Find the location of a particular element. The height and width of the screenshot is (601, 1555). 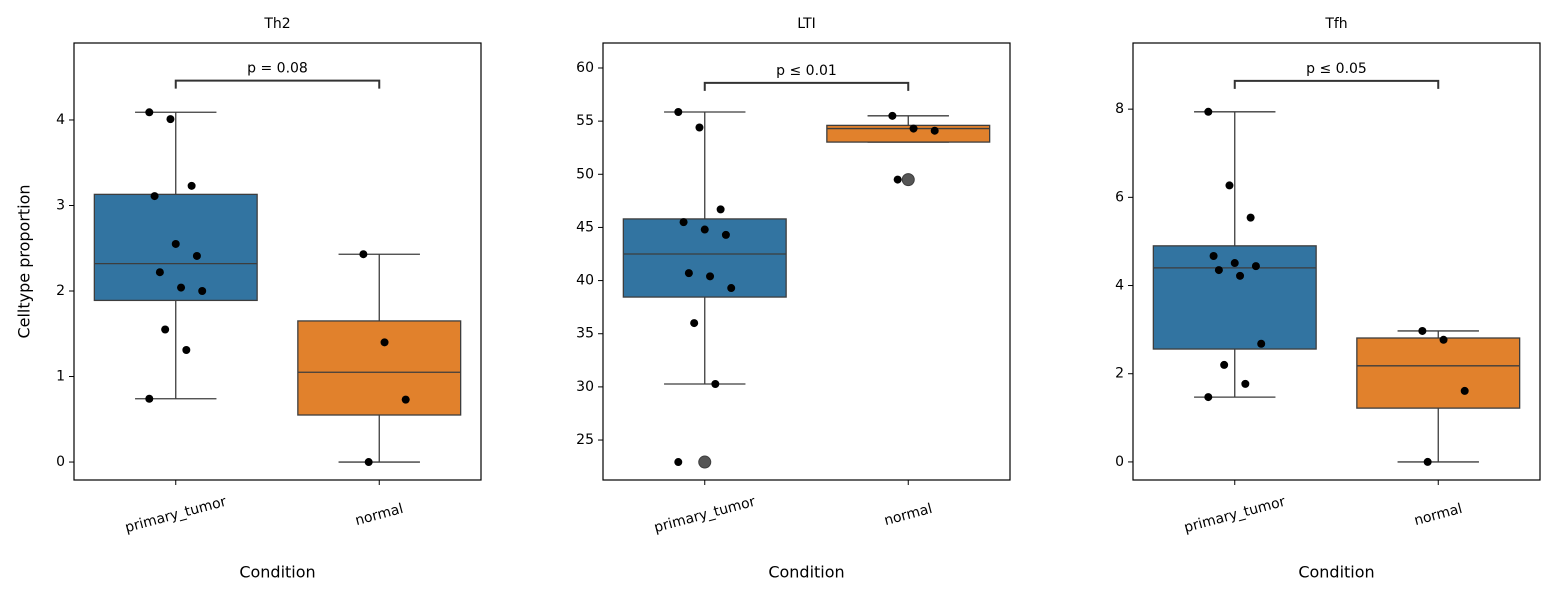

y-tick-label: 45 is located at coordinates (585, 227).